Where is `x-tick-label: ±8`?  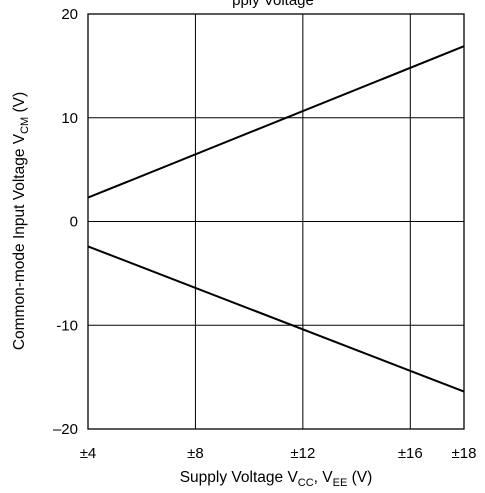
x-tick-label: ±8 is located at coordinates (195, 453).